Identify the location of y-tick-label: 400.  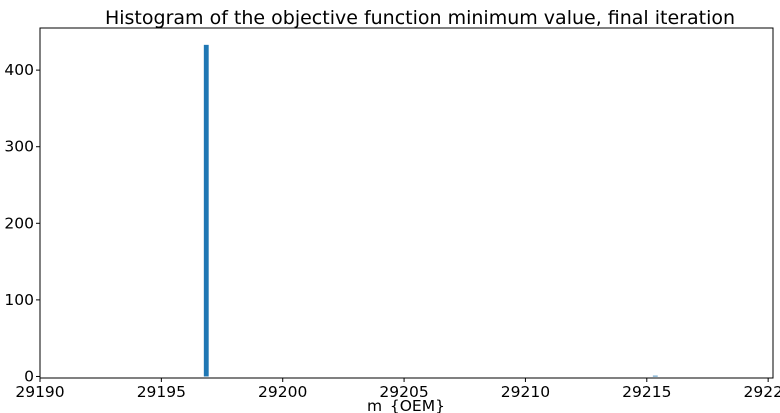
(19, 70).